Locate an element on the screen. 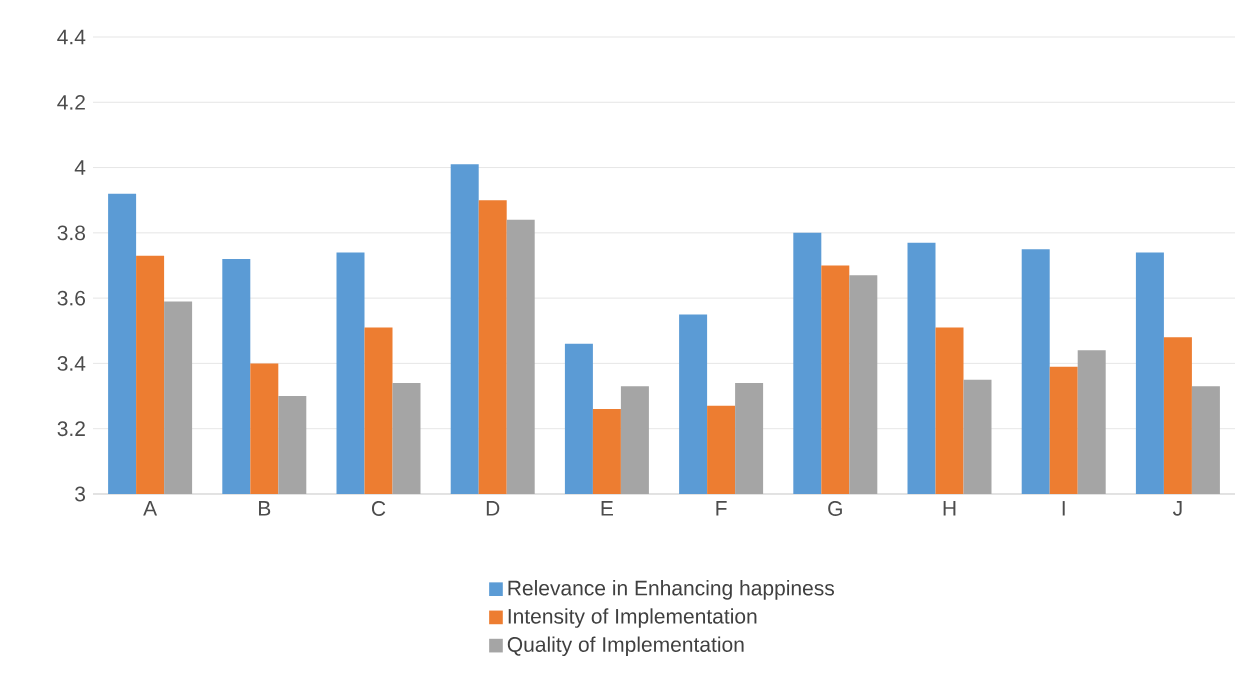  x-tick-label: C is located at coordinates (378, 508).